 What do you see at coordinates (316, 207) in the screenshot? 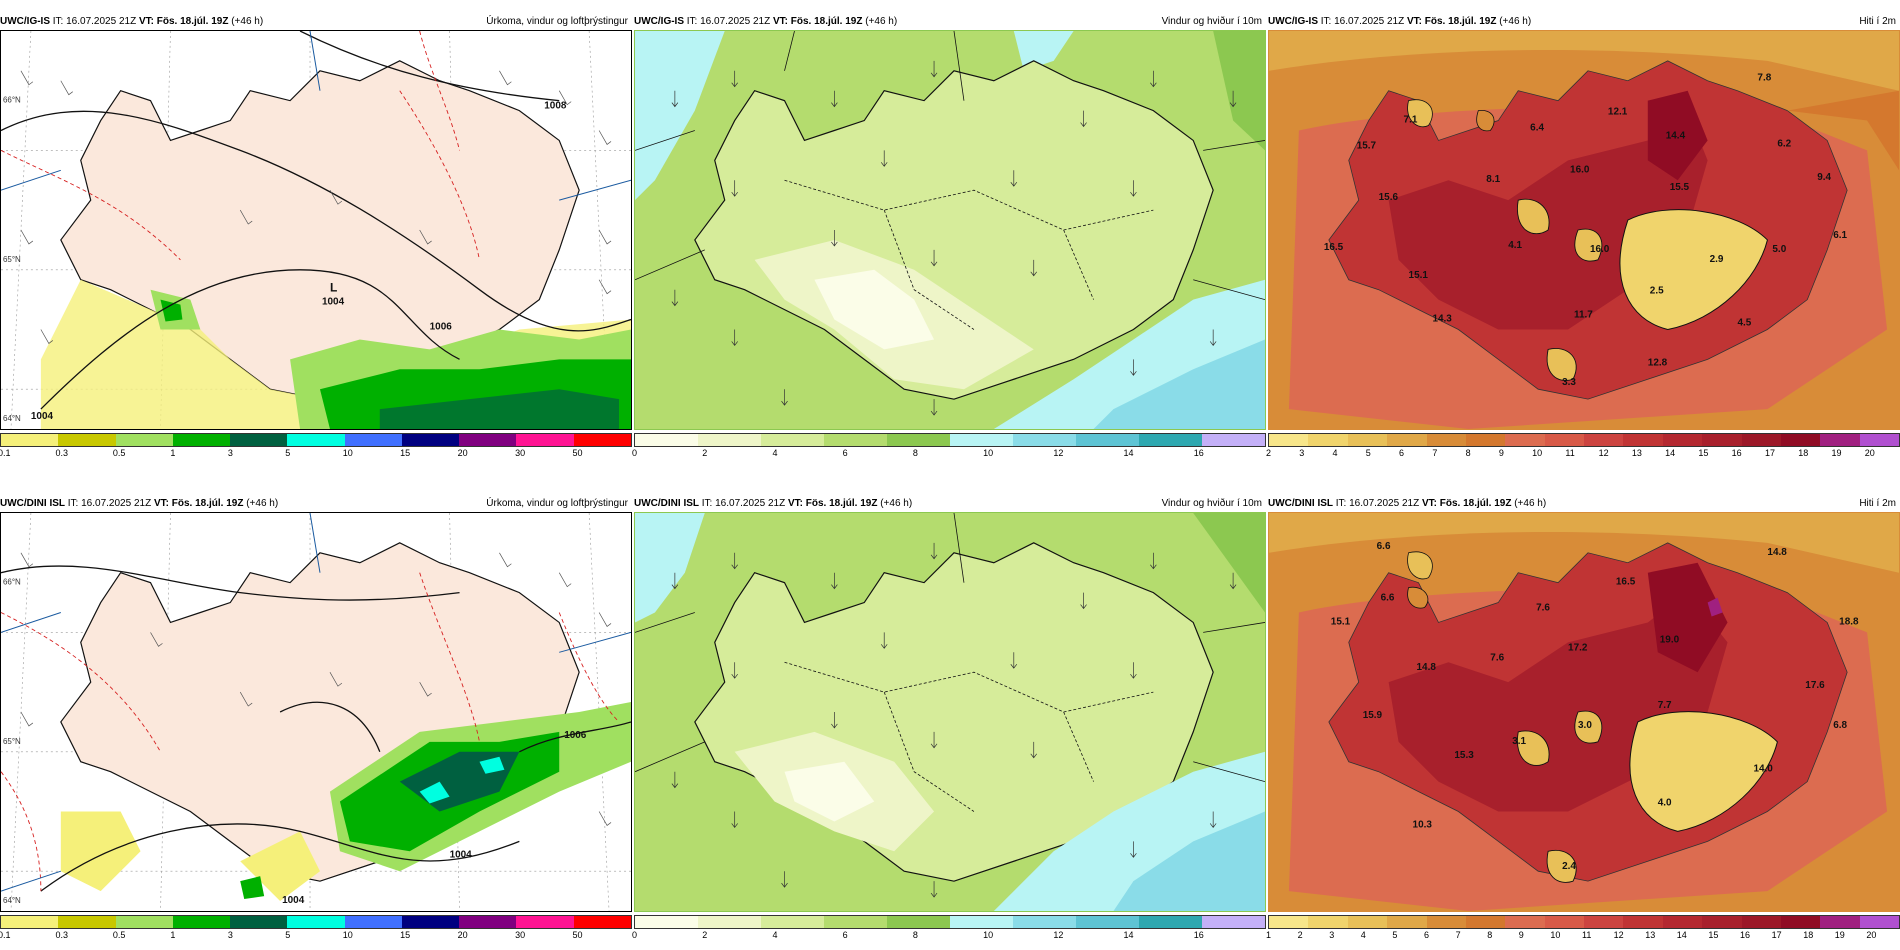
I see `wind-barbs` at bounding box center [316, 207].